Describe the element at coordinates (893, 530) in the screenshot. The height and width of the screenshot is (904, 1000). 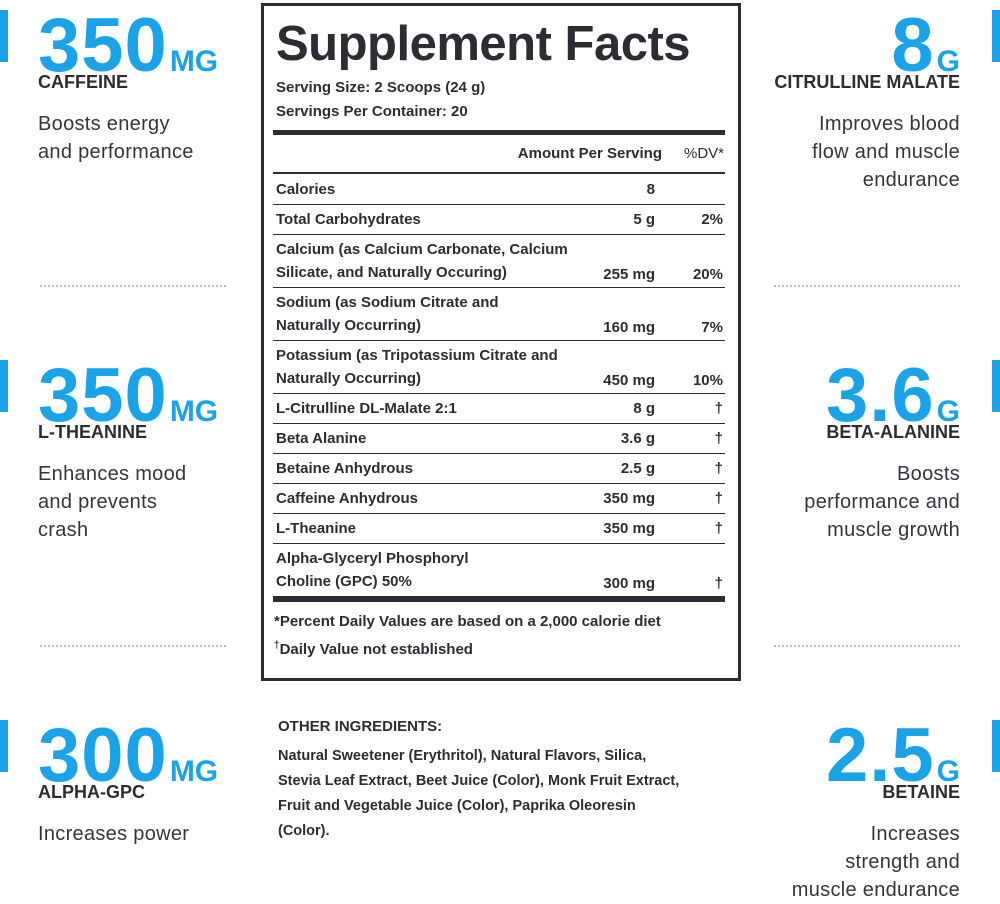
I see `feature-description: muscle growth` at that location.